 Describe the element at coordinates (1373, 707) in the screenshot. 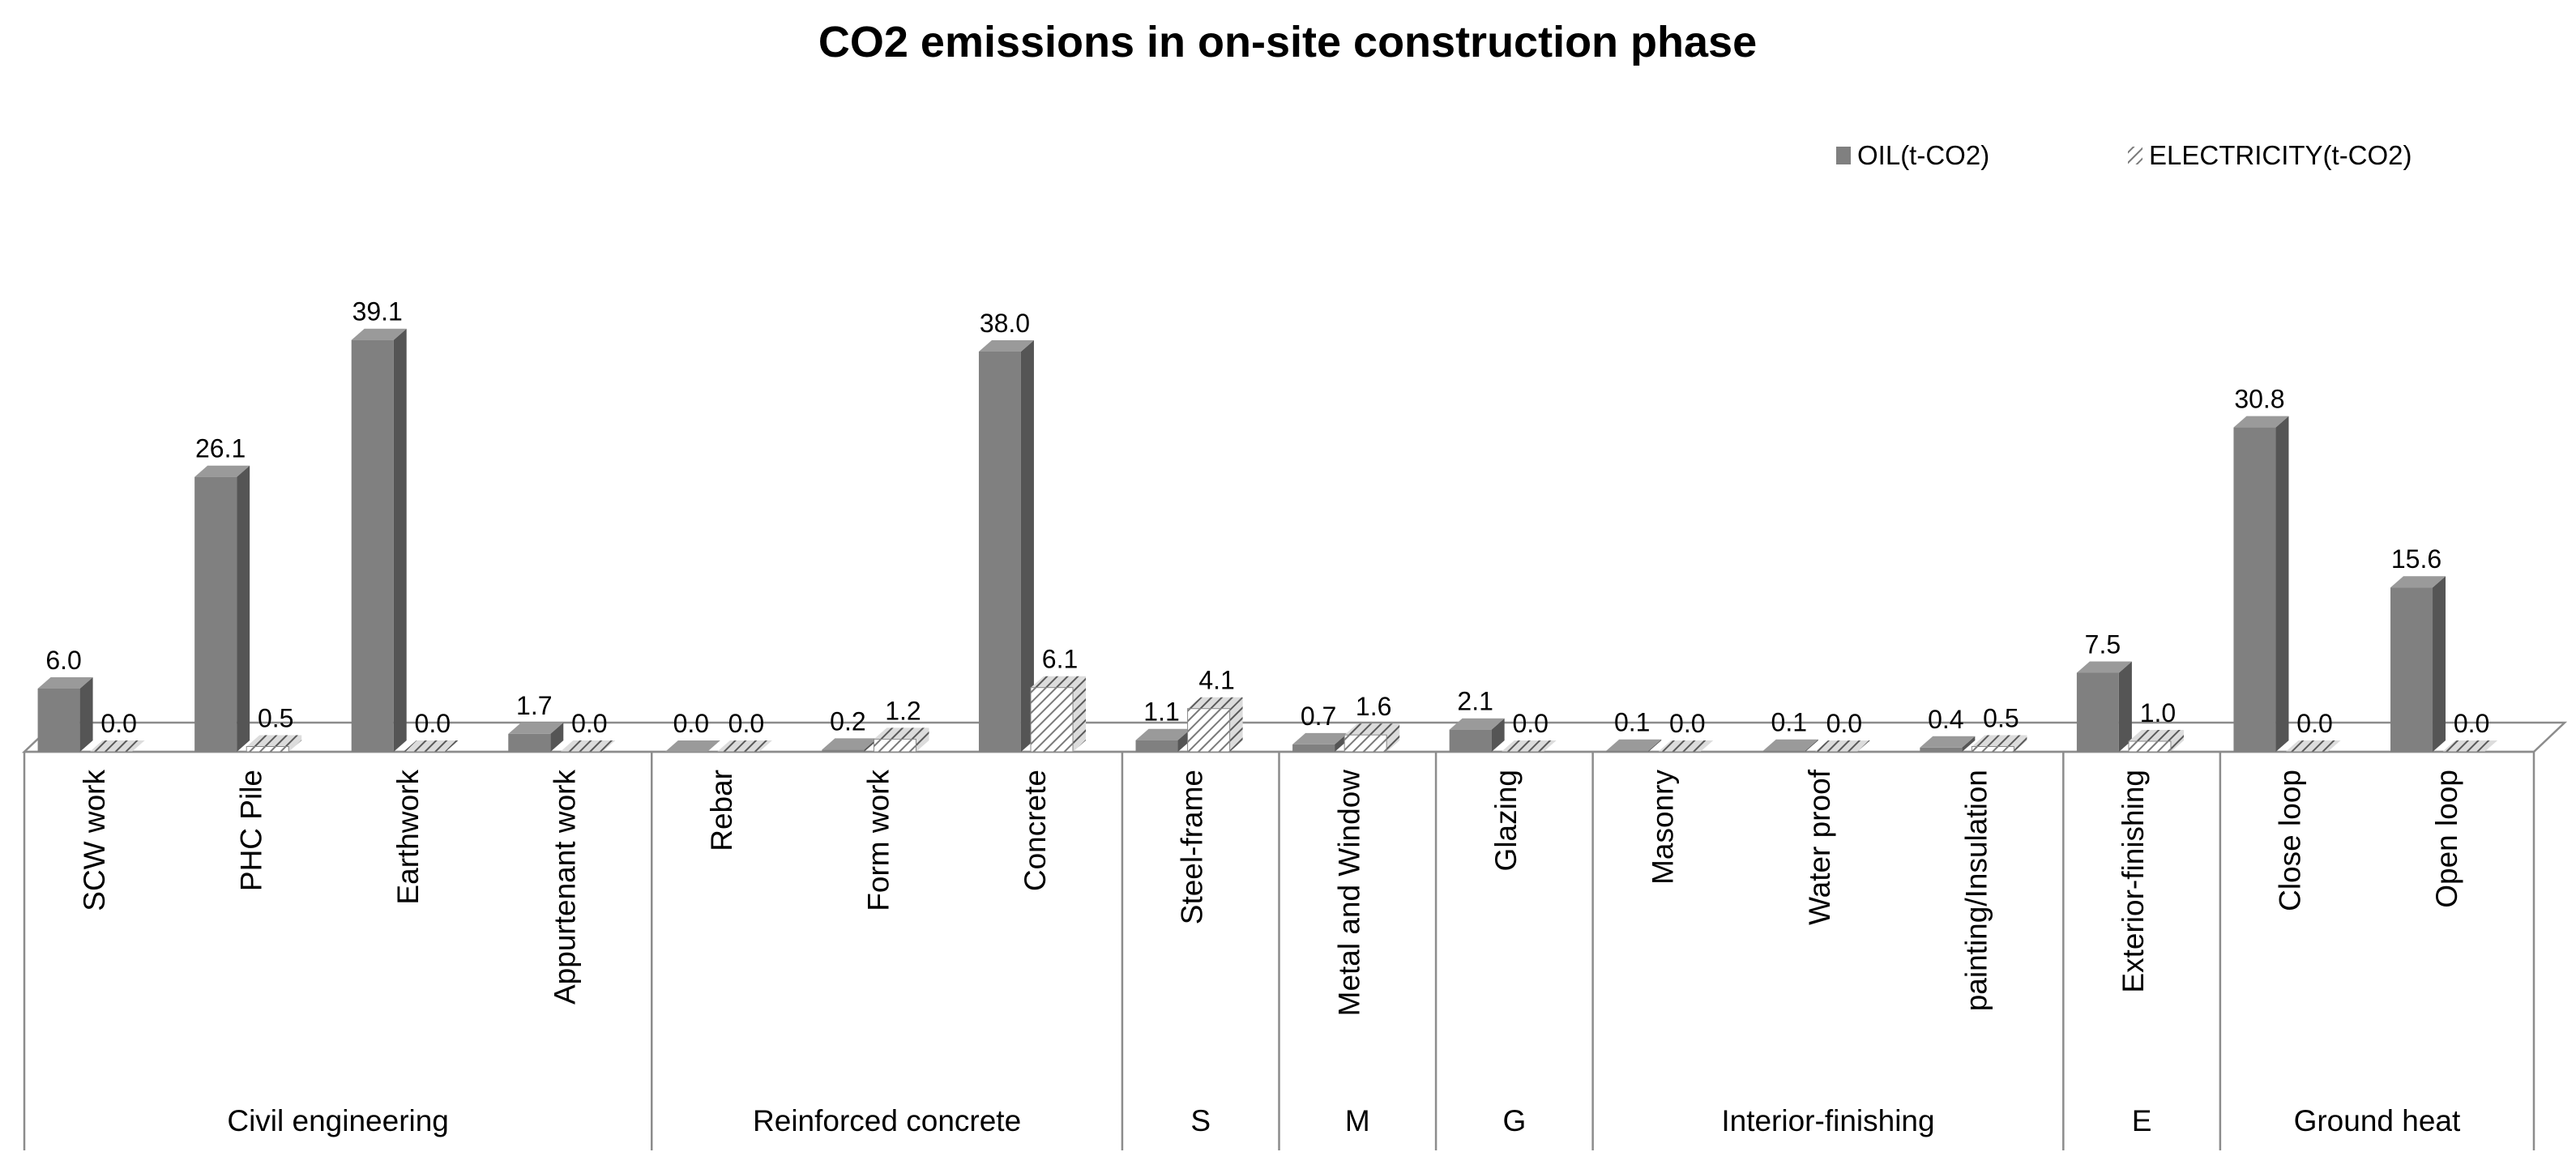

I see `data-label-electricity-9: 1.6` at that location.